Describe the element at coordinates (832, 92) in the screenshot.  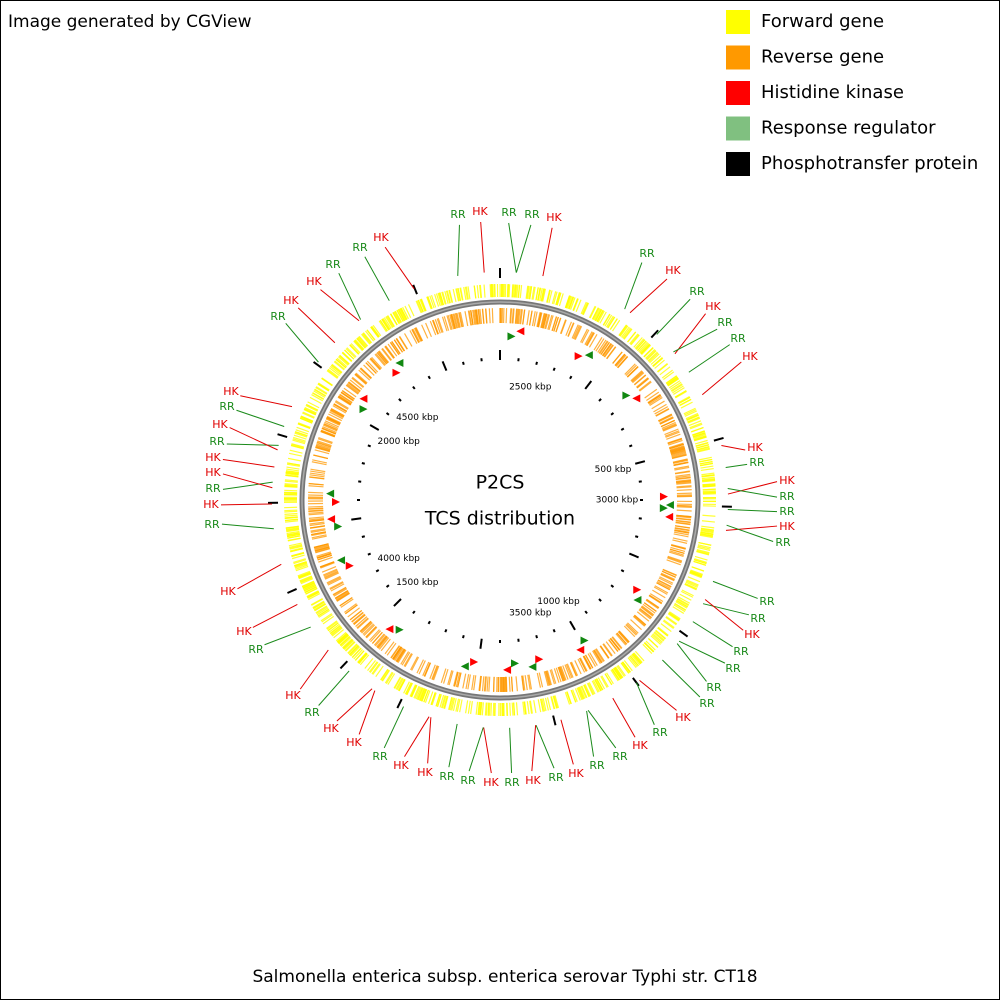
I see `legend-label: Histidine kinase` at that location.